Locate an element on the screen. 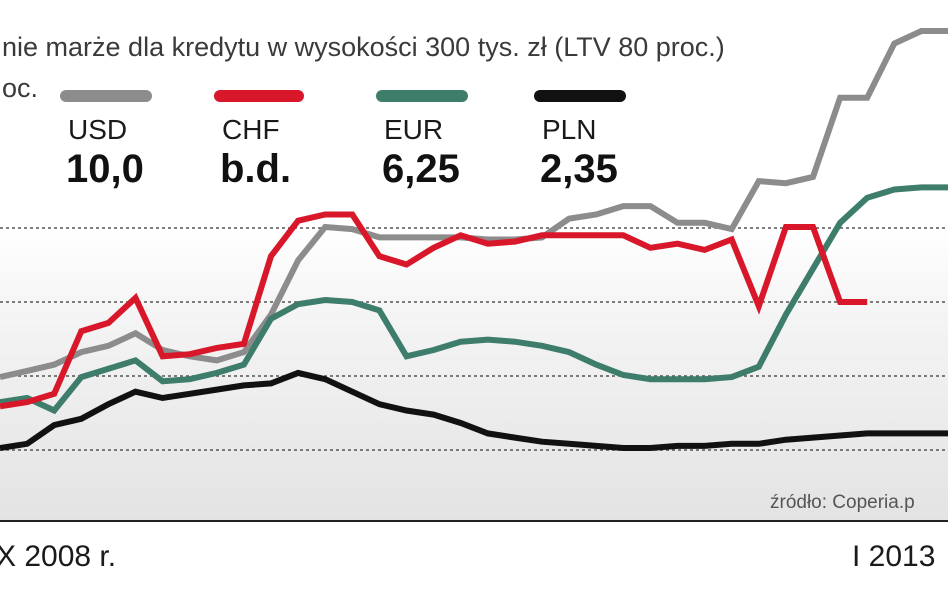 This screenshot has height=593, width=948. subtitle-line-2: oc. is located at coordinates (20, 88).